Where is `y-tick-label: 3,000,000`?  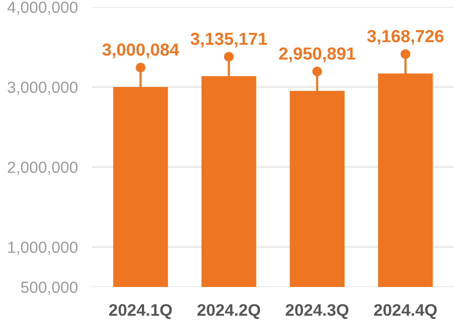
y-tick-label: 3,000,000 is located at coordinates (43, 88).